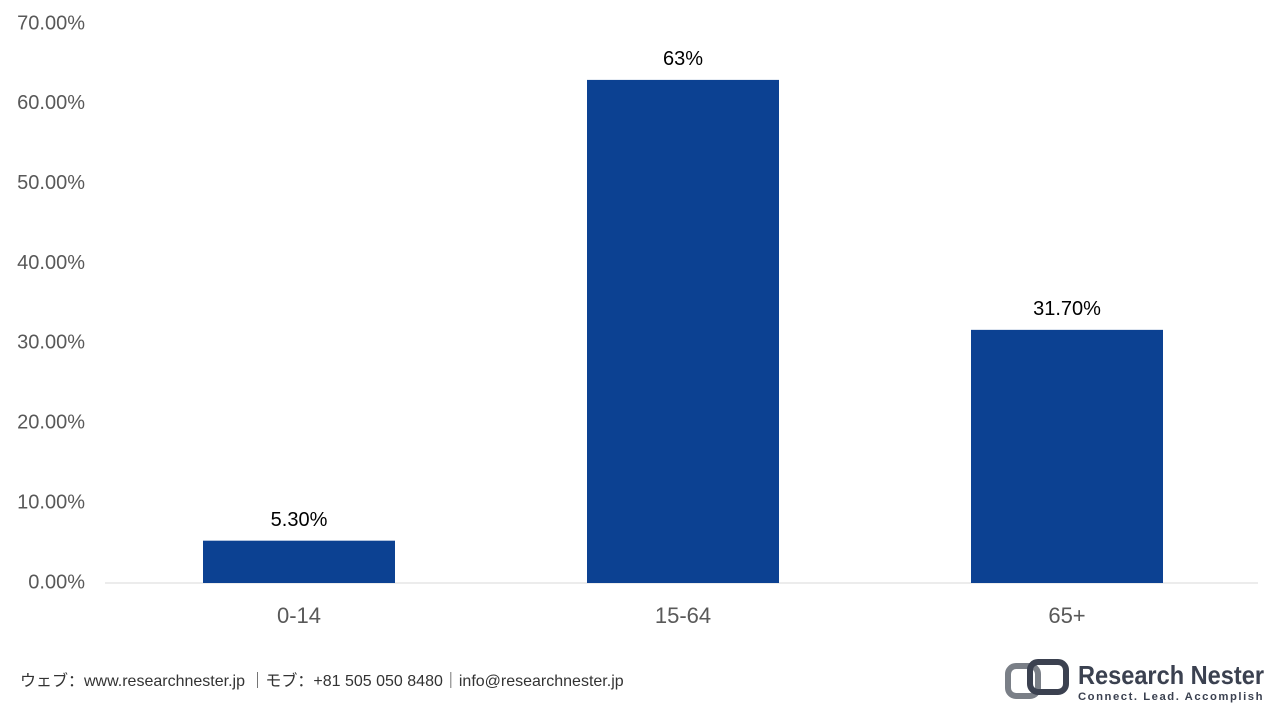  Describe the element at coordinates (1066, 615) in the screenshot. I see `x-tick-label: 65+` at that location.